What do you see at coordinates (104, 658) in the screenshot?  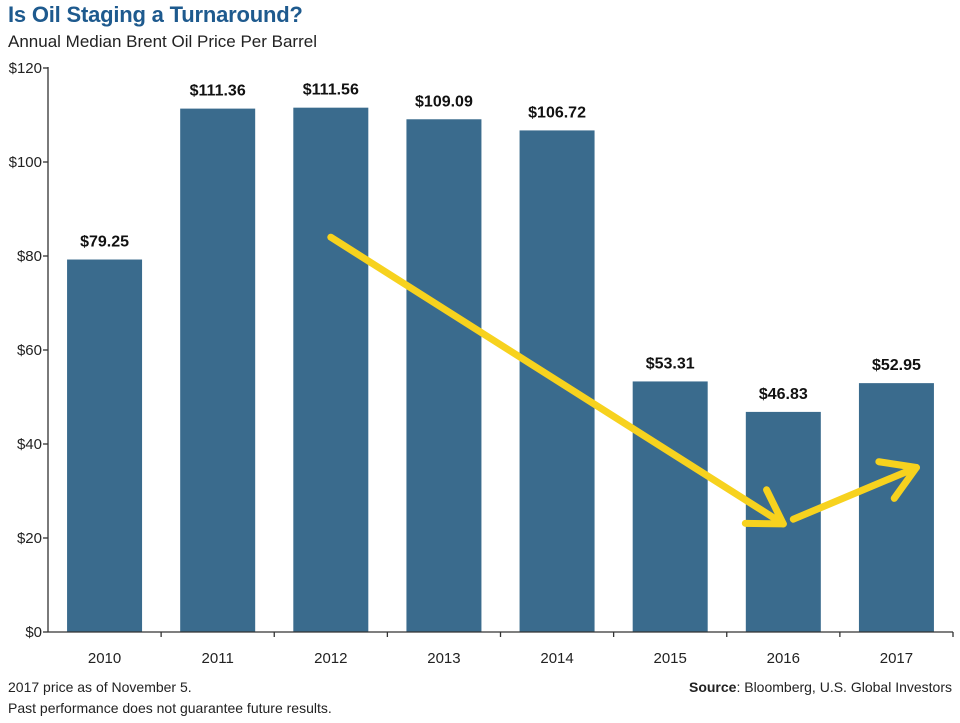 I see `x-tick-label-2010: 2010` at bounding box center [104, 658].